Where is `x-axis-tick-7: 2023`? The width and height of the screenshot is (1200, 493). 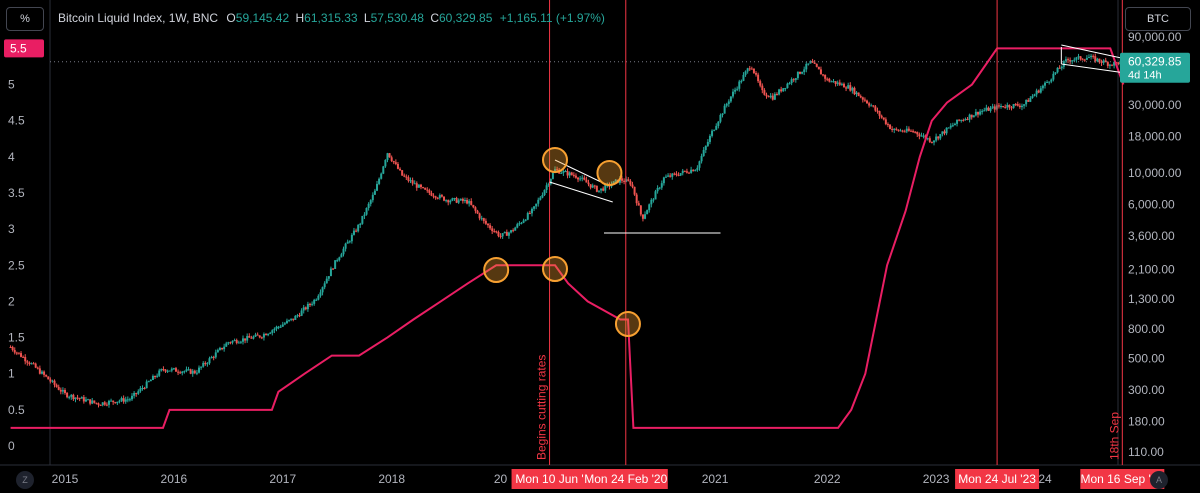 x-axis-tick-7: 2023 is located at coordinates (936, 479).